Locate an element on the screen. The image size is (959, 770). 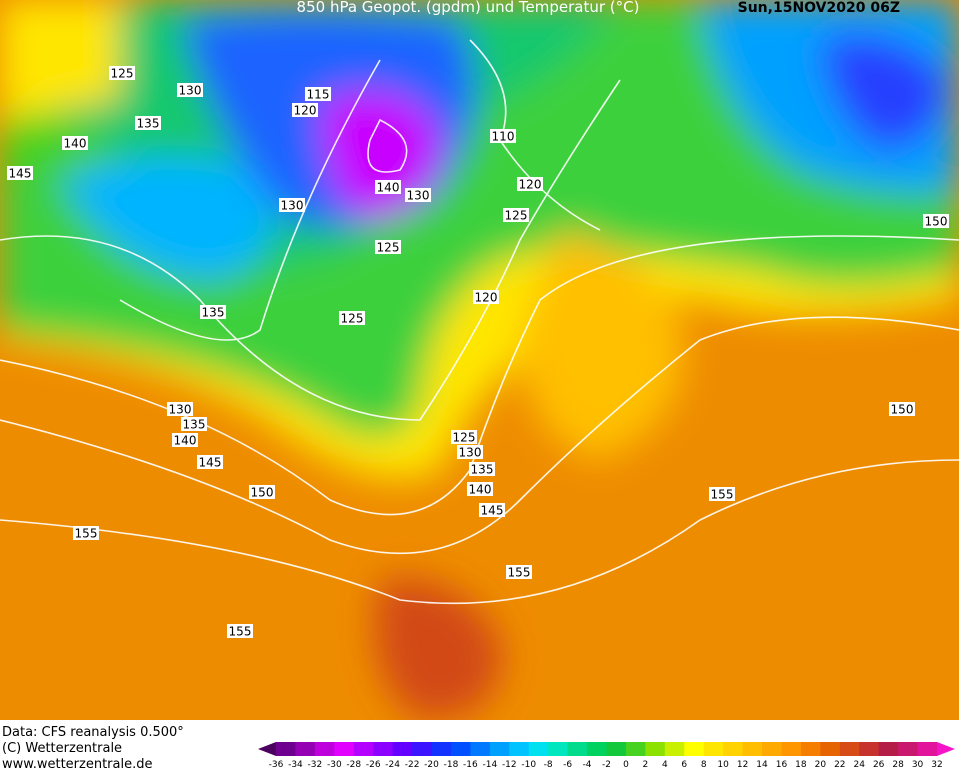
colorbar-tick-label: -28 is located at coordinates (353, 765).